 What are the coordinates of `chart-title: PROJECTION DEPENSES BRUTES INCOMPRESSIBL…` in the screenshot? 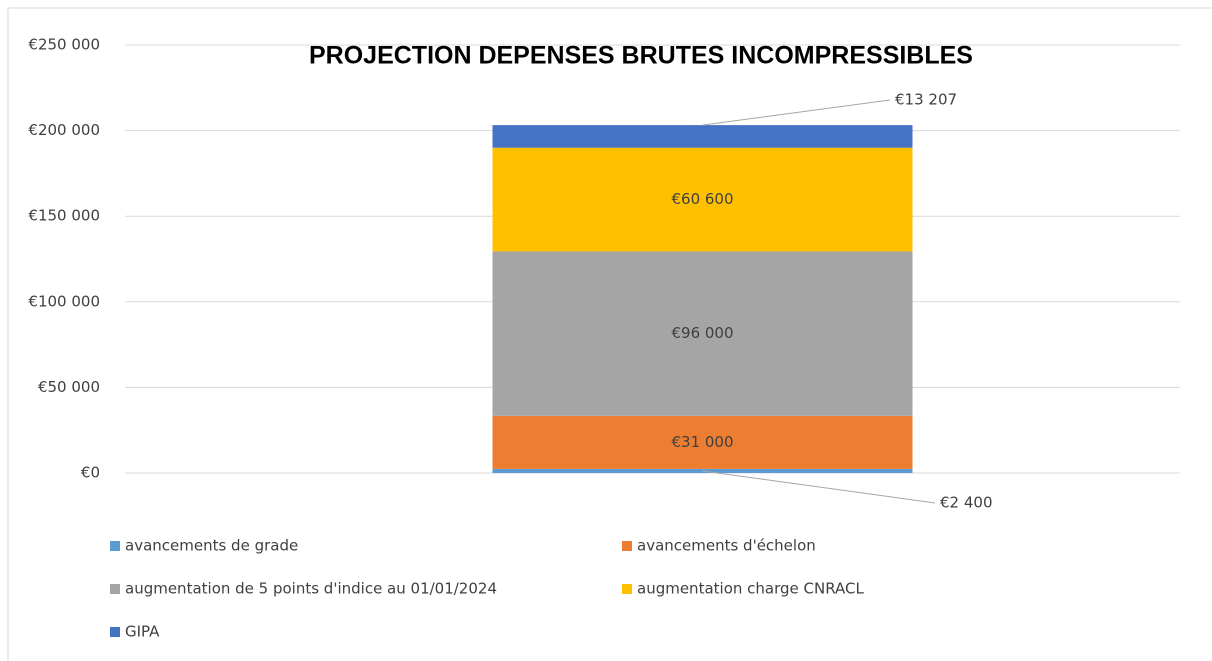 It's located at (641, 56).